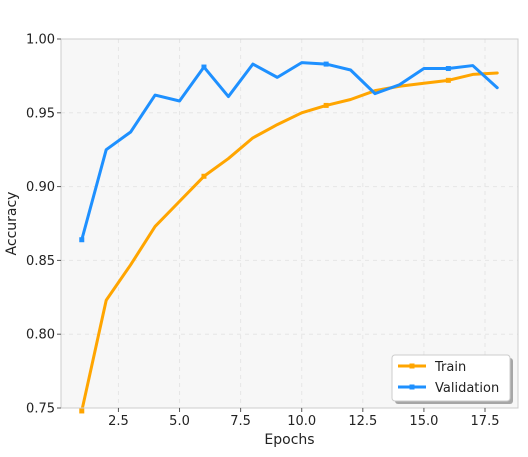 Image resolution: width=528 pixels, height=457 pixels. What do you see at coordinates (240, 421) in the screenshot?
I see `x-tick-label: 7.5` at bounding box center [240, 421].